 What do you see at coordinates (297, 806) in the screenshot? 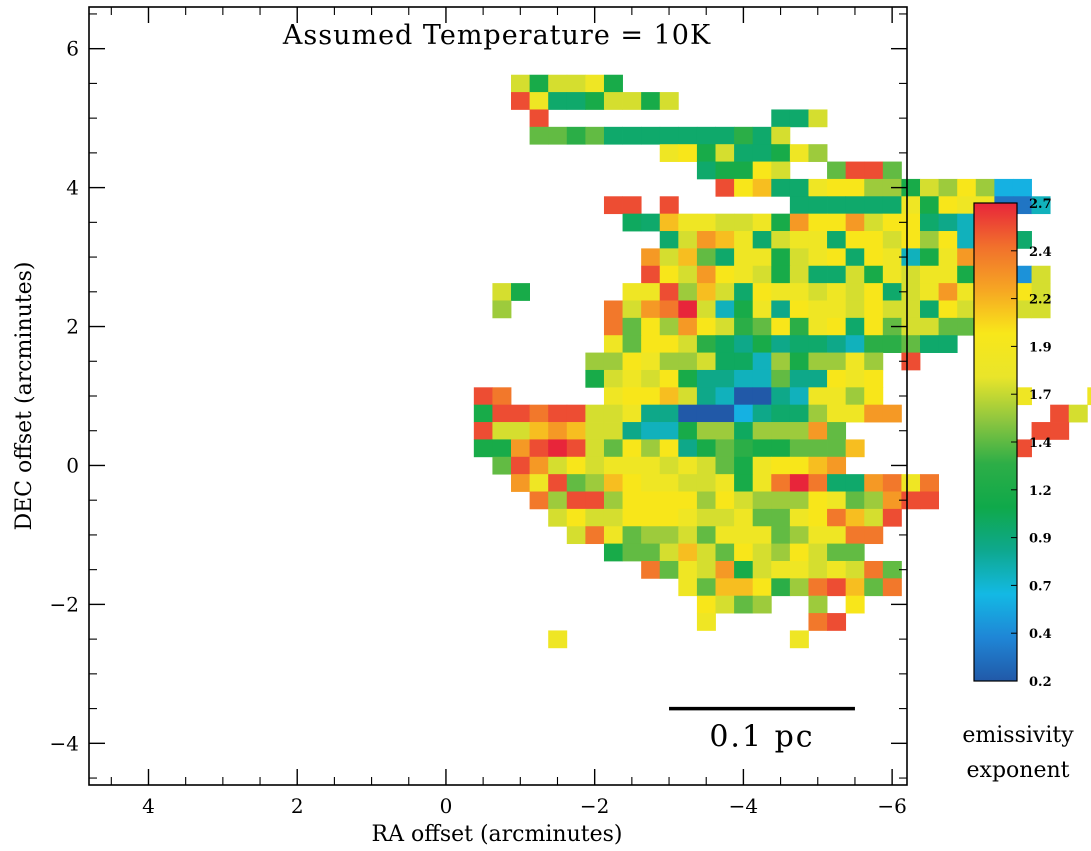
I see `x-tick-label: 2` at bounding box center [297, 806].